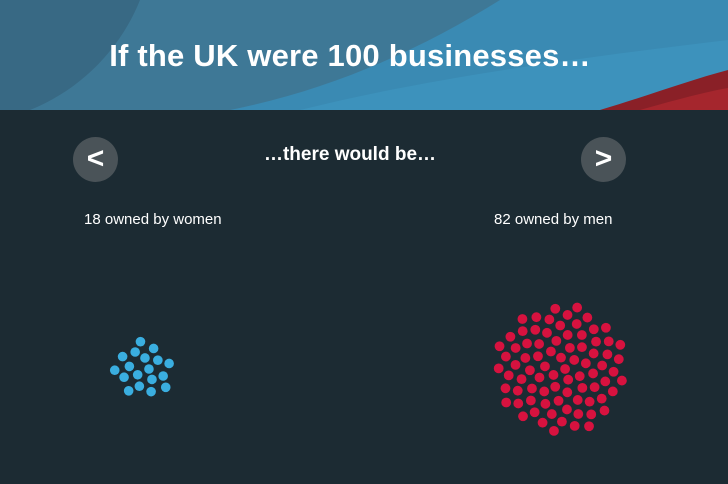 This screenshot has height=484, width=728. I want to click on women-dot-cluster, so click(141, 366).